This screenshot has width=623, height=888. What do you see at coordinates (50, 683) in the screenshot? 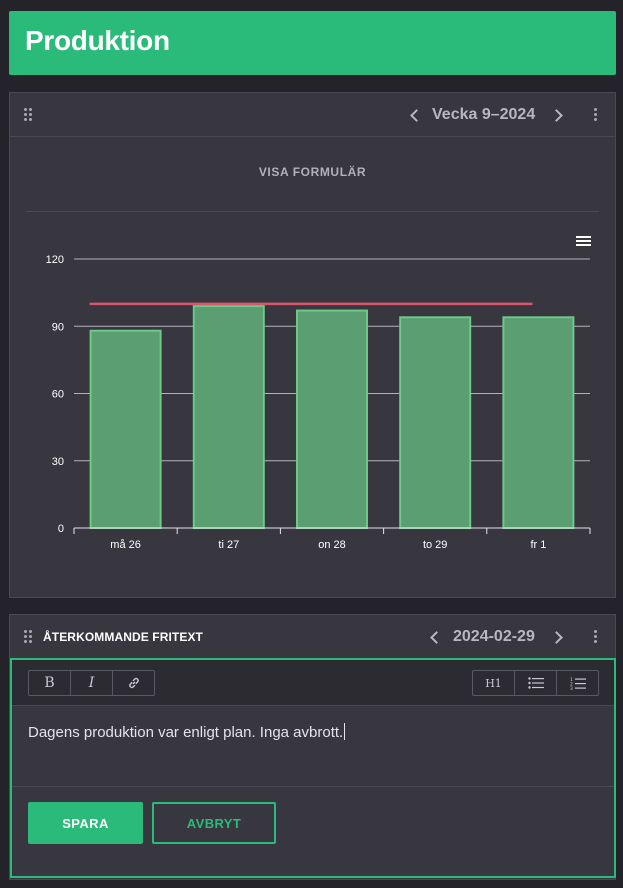
I see `bold-button: B` at bounding box center [50, 683].